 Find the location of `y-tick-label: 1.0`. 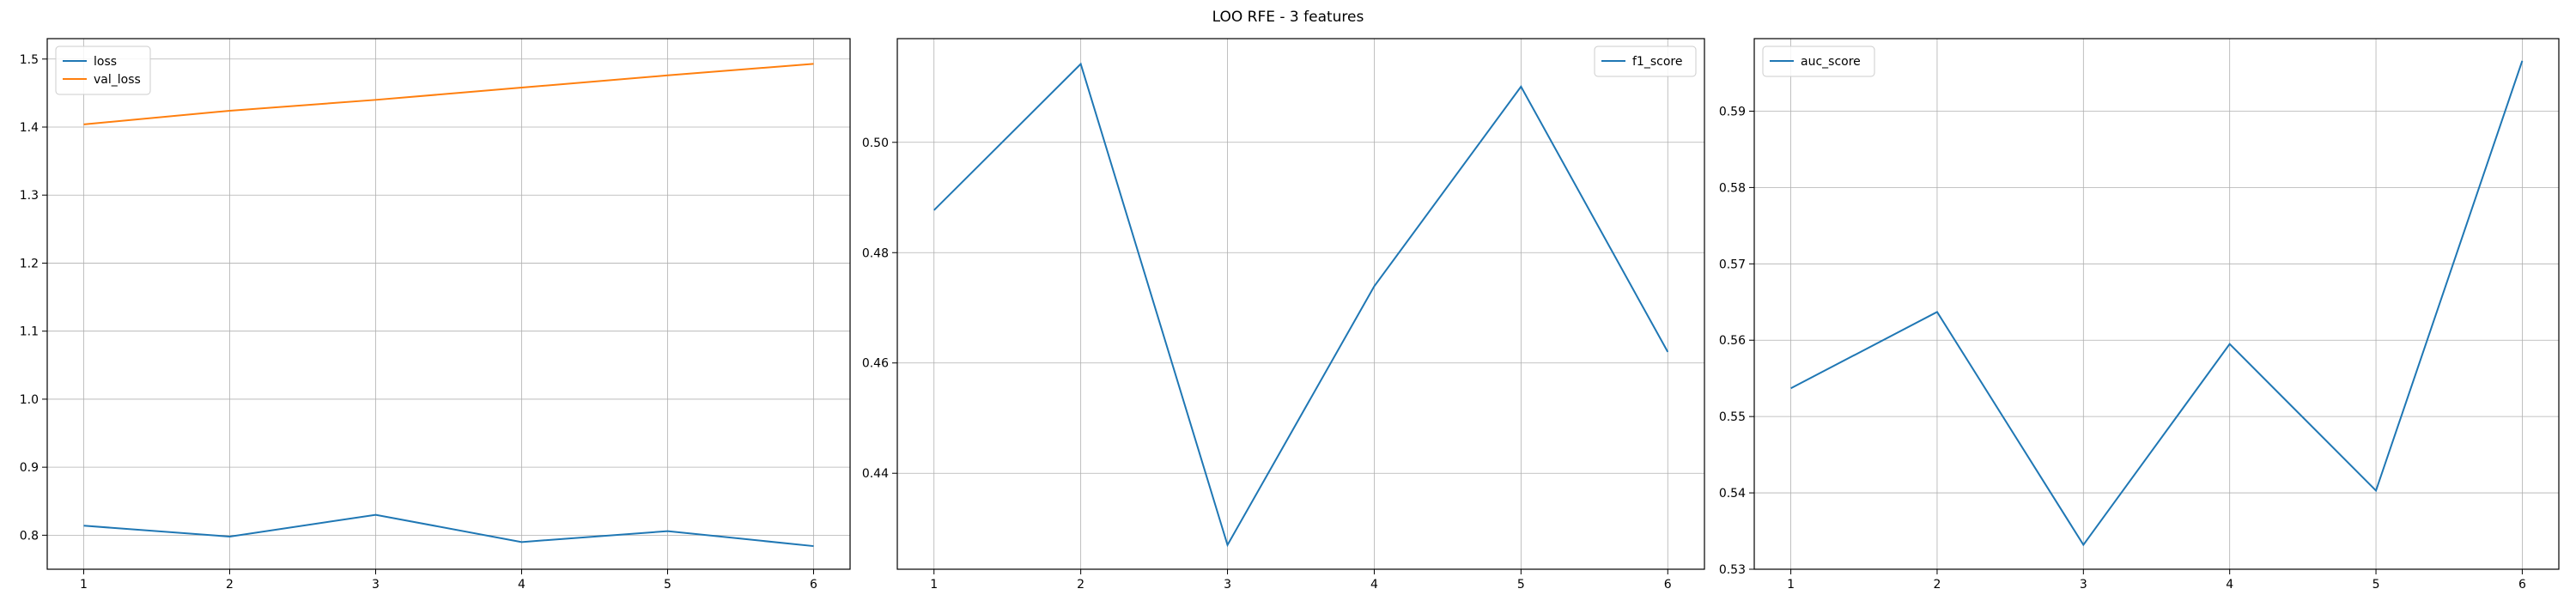

y-tick-label: 1.0 is located at coordinates (29, 400).